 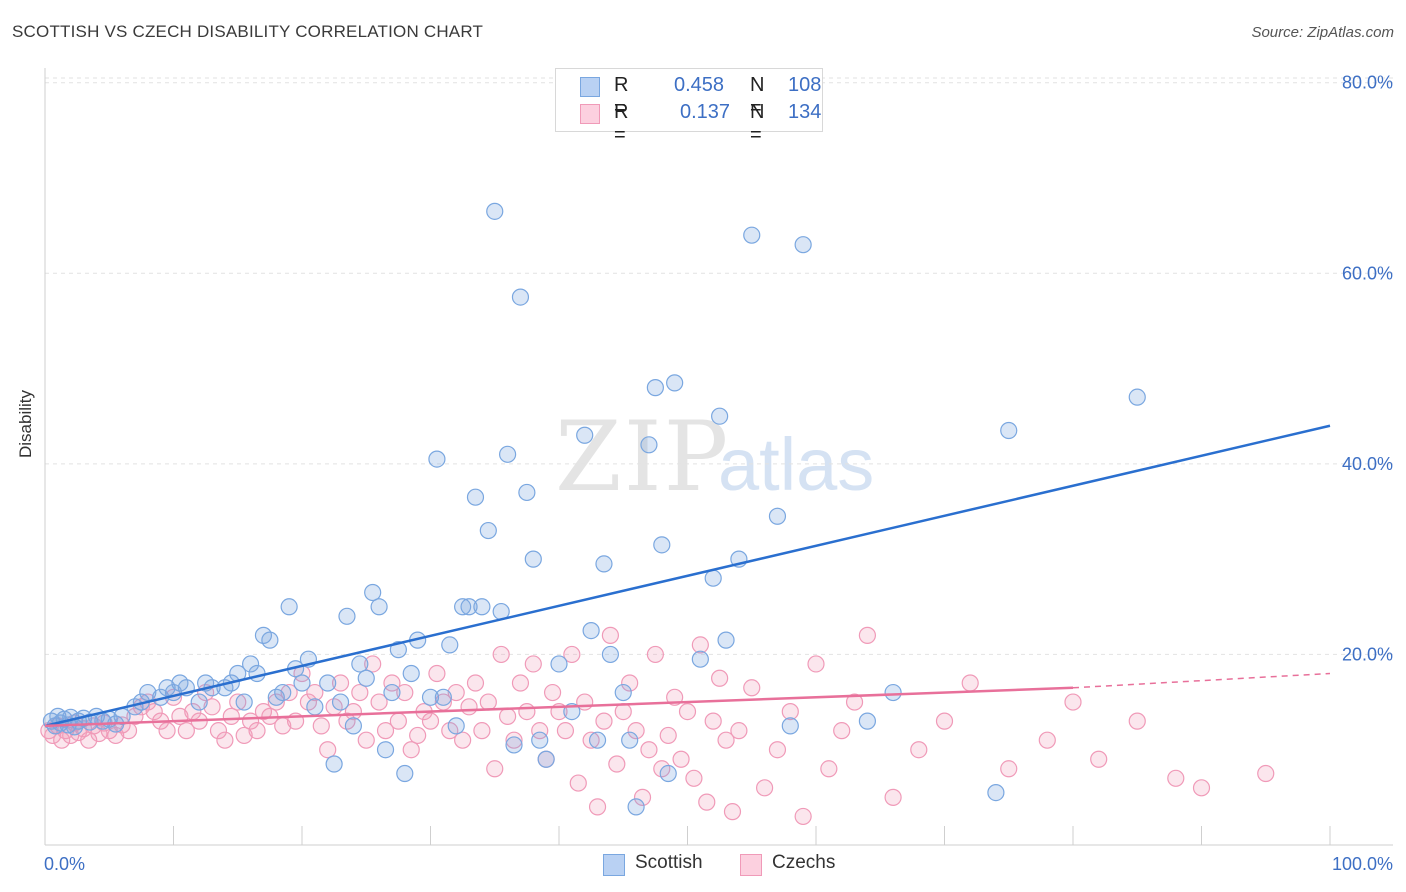 I want to click on scottish-legend-label: Scottish, so click(x=669, y=862).